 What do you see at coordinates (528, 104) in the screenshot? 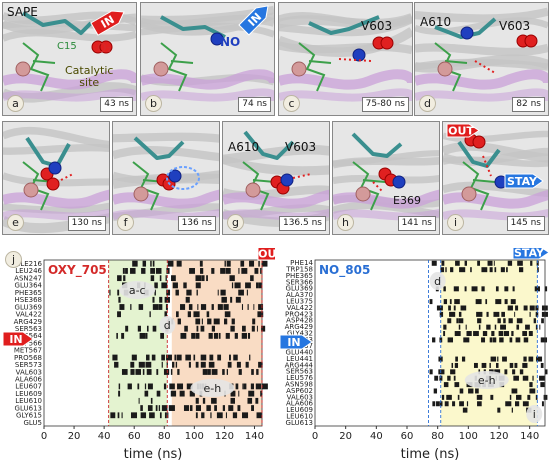
I see `panel-time: 82 ns` at bounding box center [528, 104].